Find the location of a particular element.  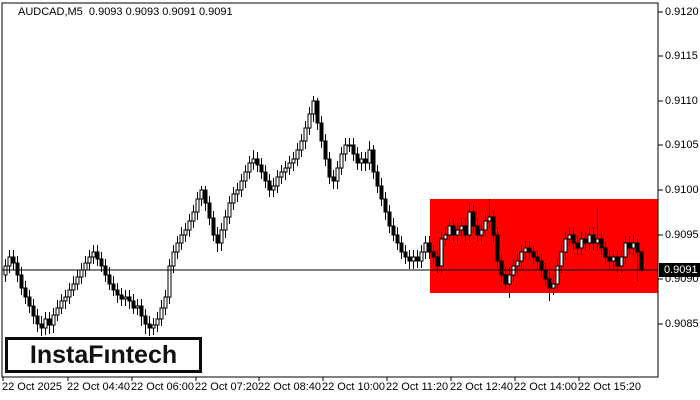

current-price-badge: 0.9091 is located at coordinates (679, 270).